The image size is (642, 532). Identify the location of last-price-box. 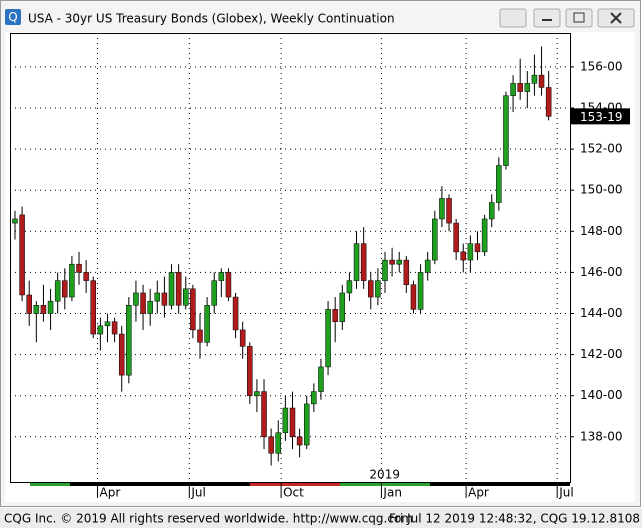
(600, 116).